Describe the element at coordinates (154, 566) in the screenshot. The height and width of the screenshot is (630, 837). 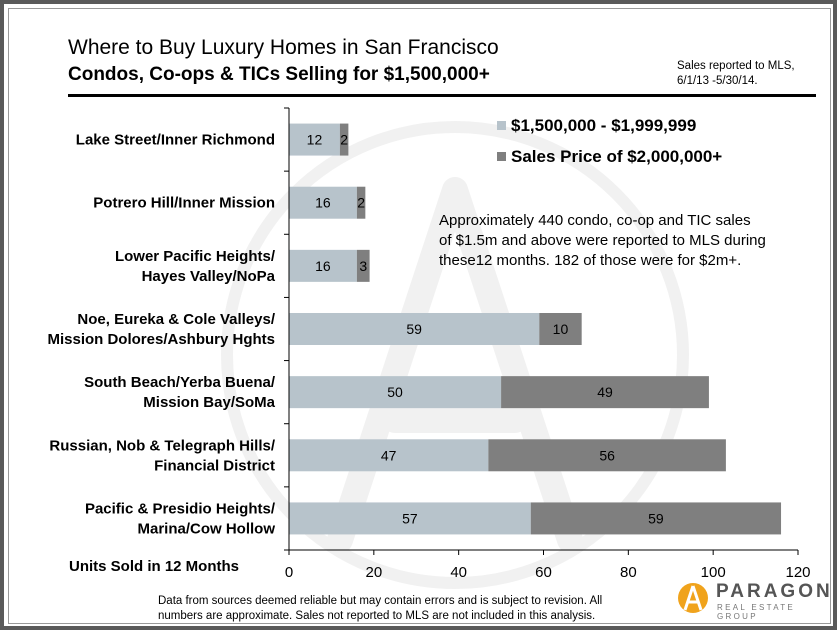
I see `x-axis-label: Units Sold in 12 Months` at that location.